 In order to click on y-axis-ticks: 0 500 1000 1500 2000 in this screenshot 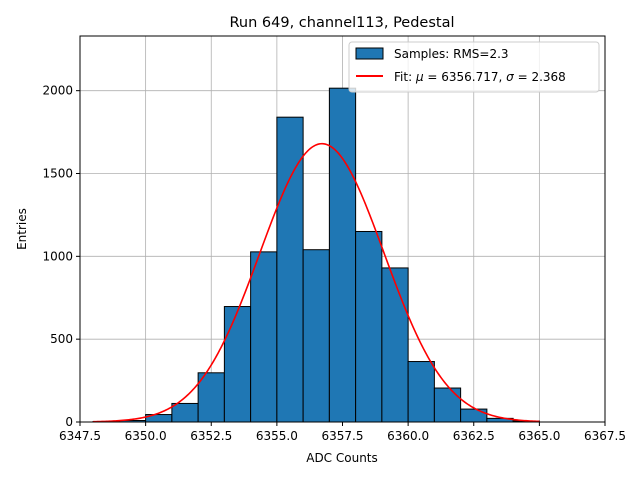, I will do `click(61, 256)`.